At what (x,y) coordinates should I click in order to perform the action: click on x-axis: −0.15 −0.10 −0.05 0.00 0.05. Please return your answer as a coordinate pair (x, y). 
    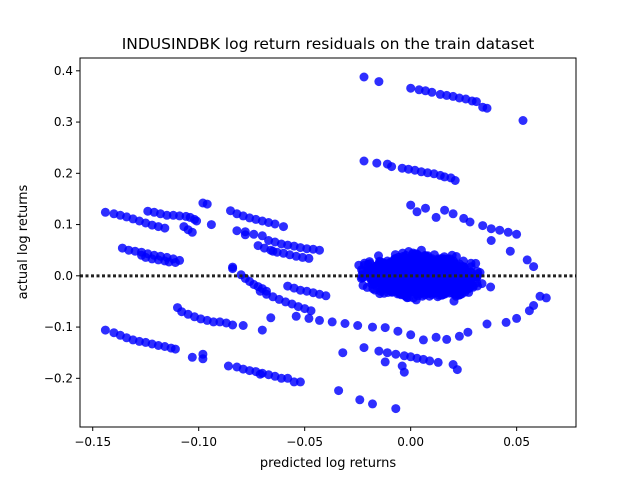
    Looking at the image, I should click on (302, 438).